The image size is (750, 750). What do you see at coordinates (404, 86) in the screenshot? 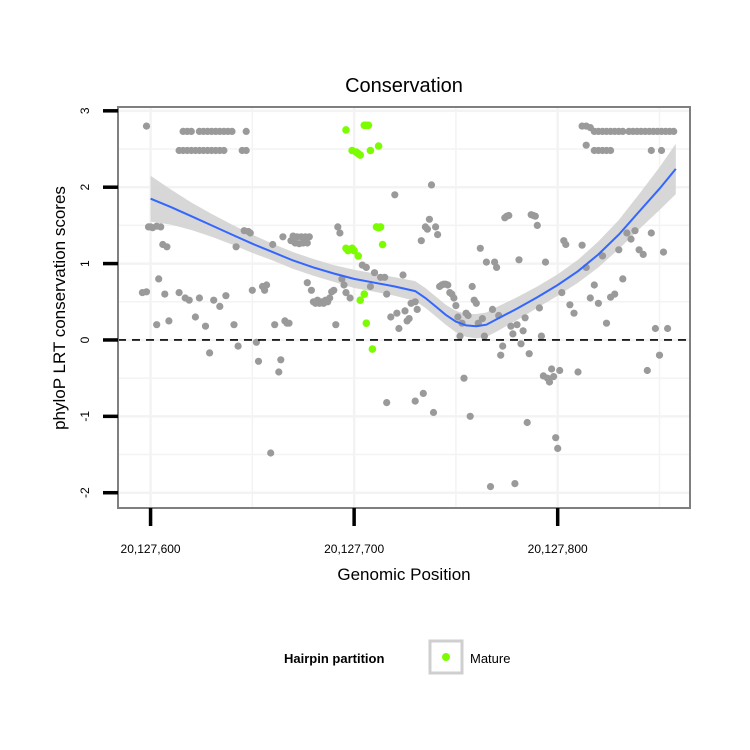
I see `chart-title: Conservation` at bounding box center [404, 86].